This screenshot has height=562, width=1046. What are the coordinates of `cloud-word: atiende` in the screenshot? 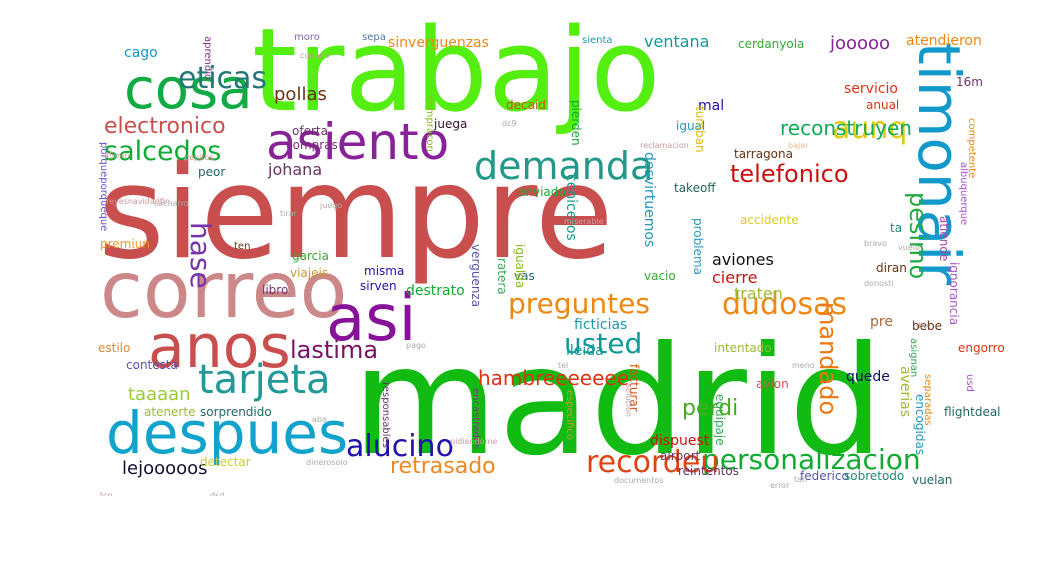 It's located at (944, 239).